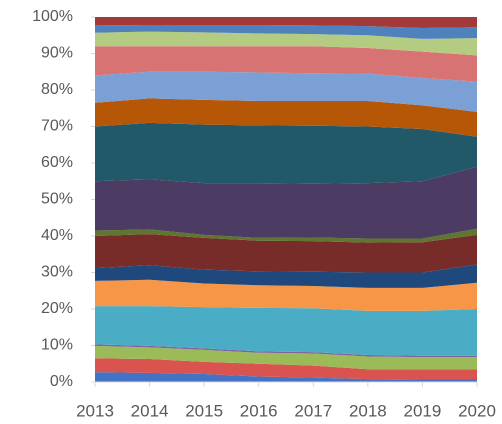  Describe the element at coordinates (57, 345) in the screenshot. I see `y-tick-label: 10%` at that location.